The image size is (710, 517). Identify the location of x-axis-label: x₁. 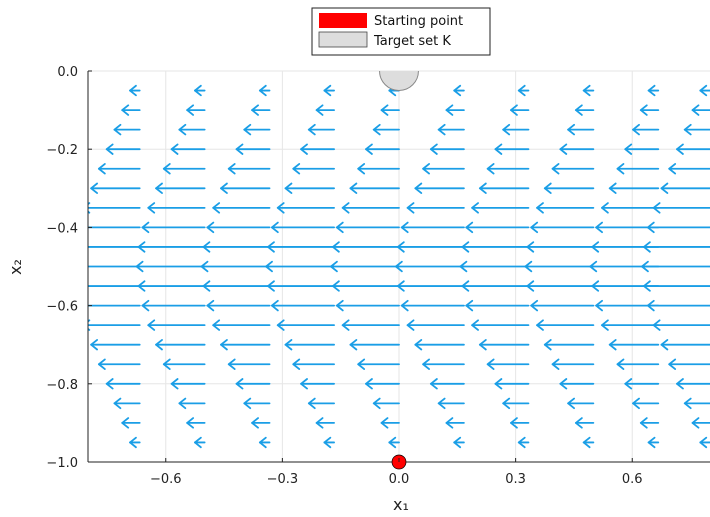
(401, 504).